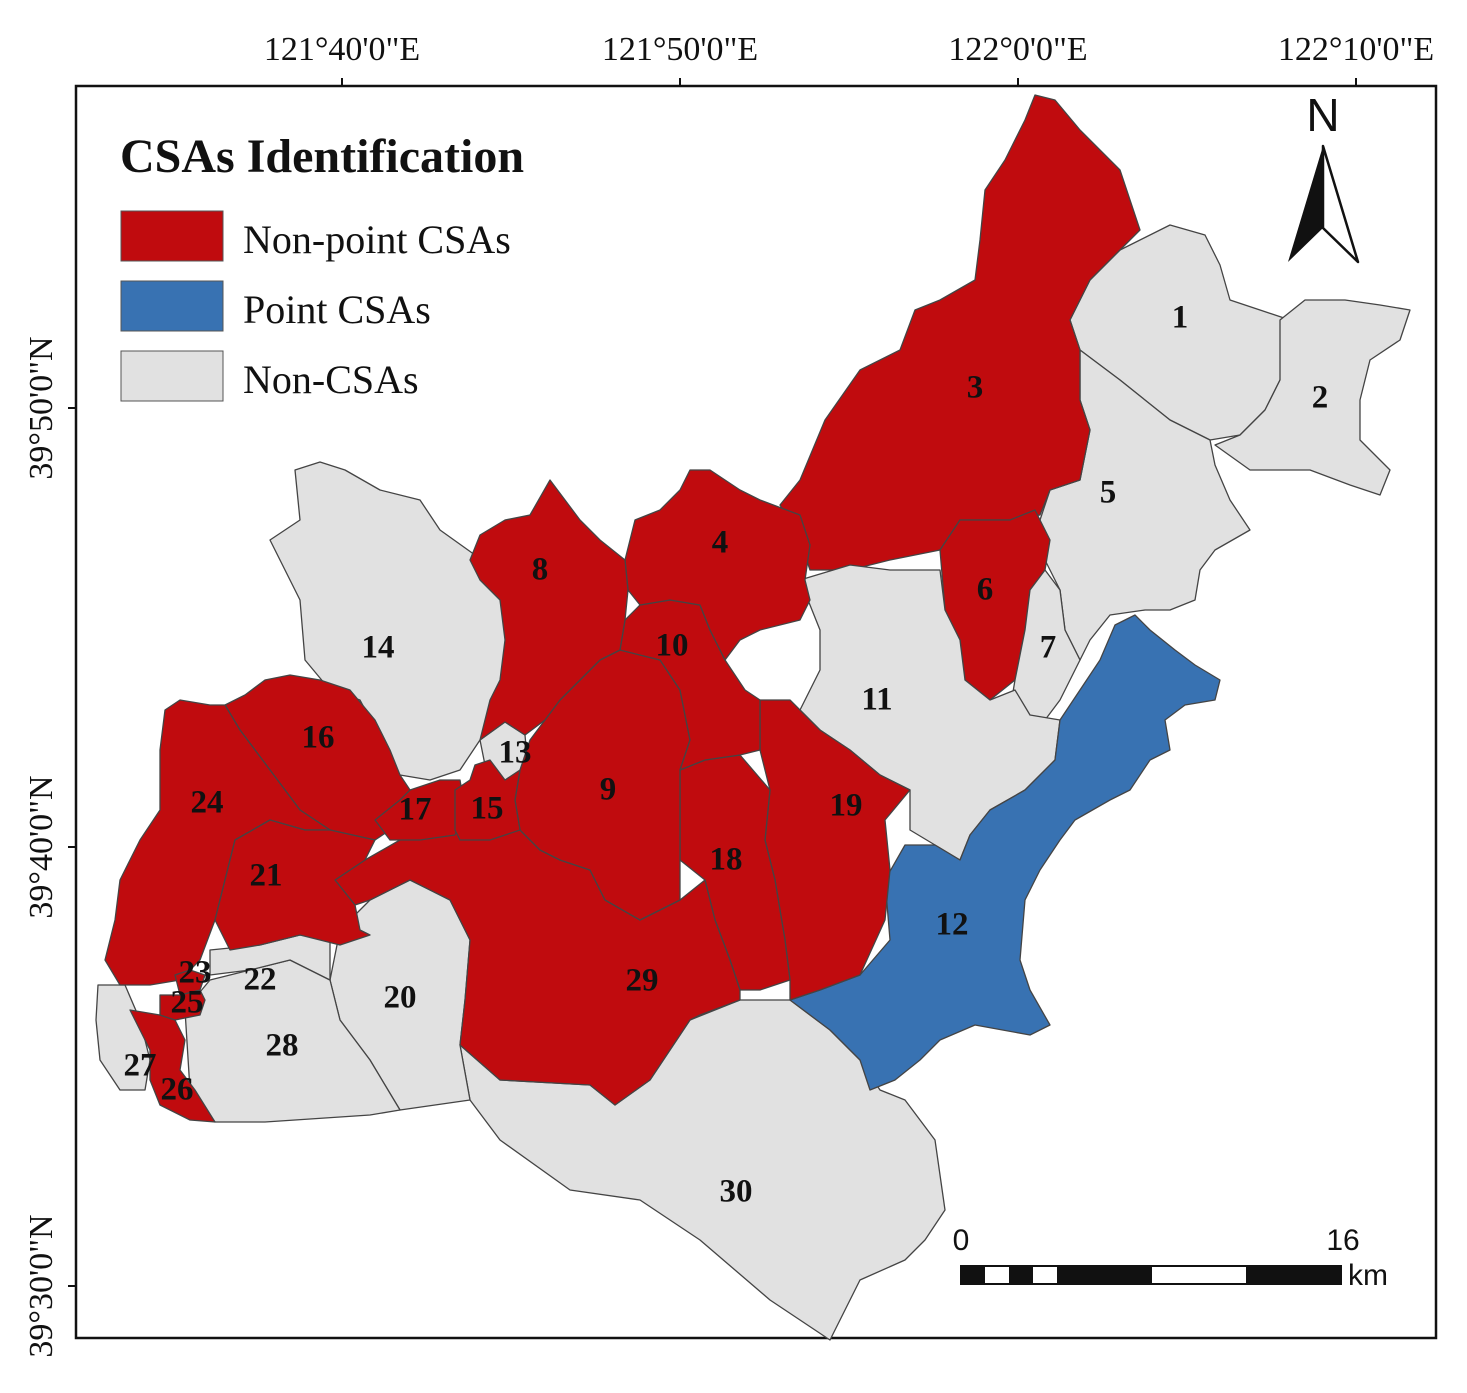 The height and width of the screenshot is (1393, 1467). Describe the element at coordinates (140, 1066) in the screenshot. I see `subbasin-27-label: 27` at that location.